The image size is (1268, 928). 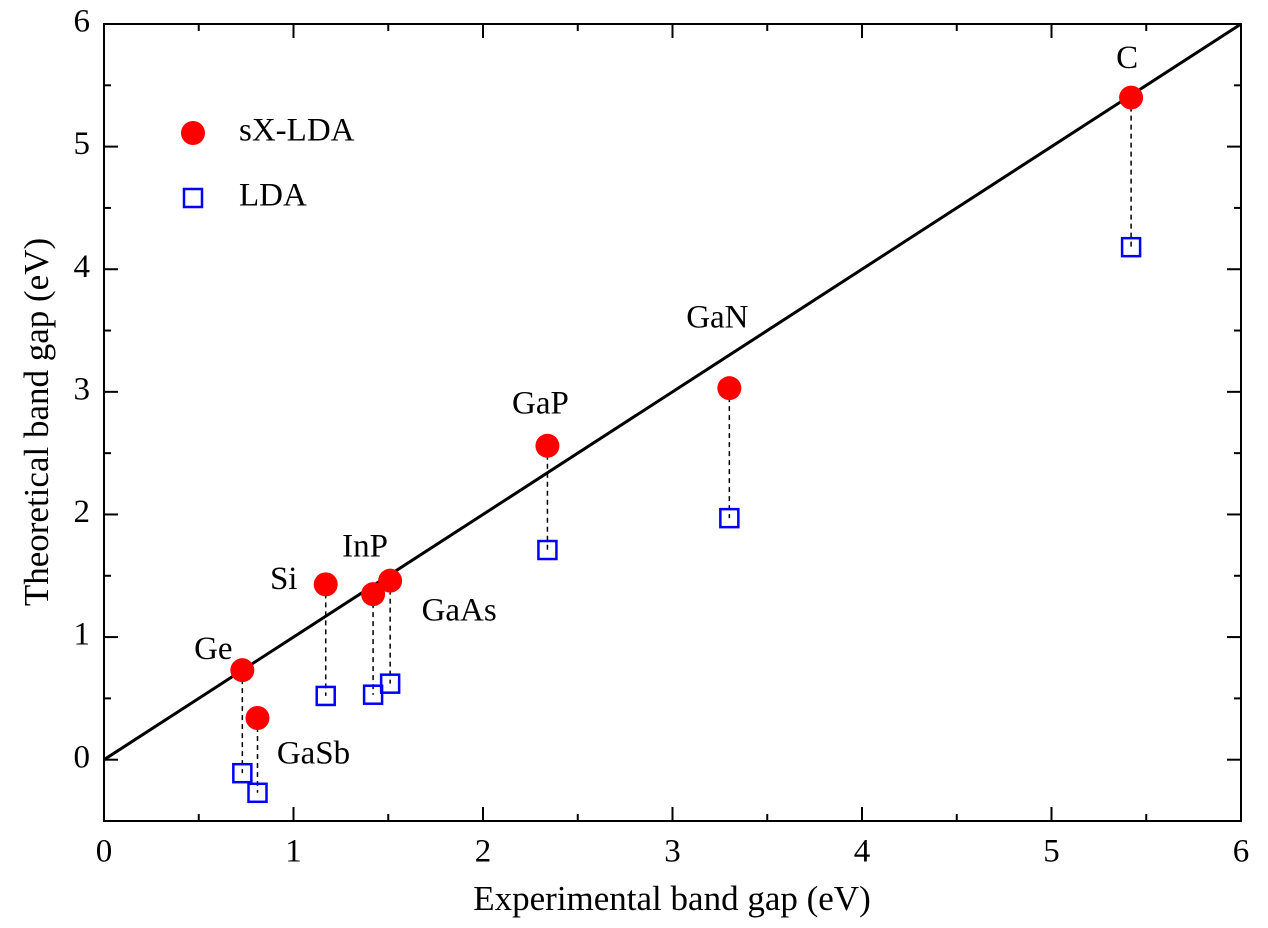 I want to click on y-tick-label: 4, so click(x=82, y=267).